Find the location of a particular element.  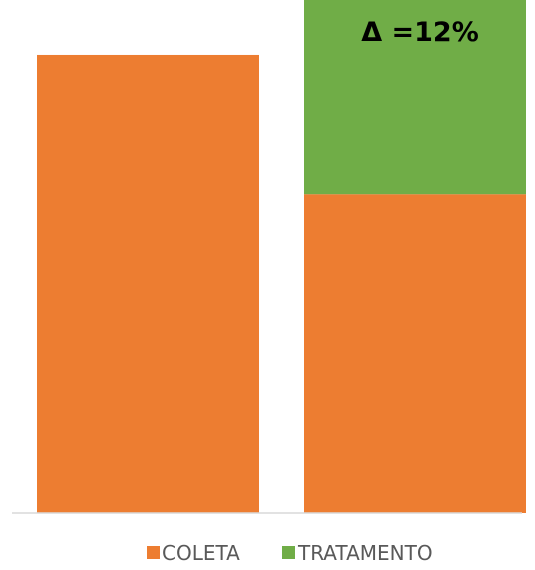

legend-swatch-tratamento is located at coordinates (288, 552).